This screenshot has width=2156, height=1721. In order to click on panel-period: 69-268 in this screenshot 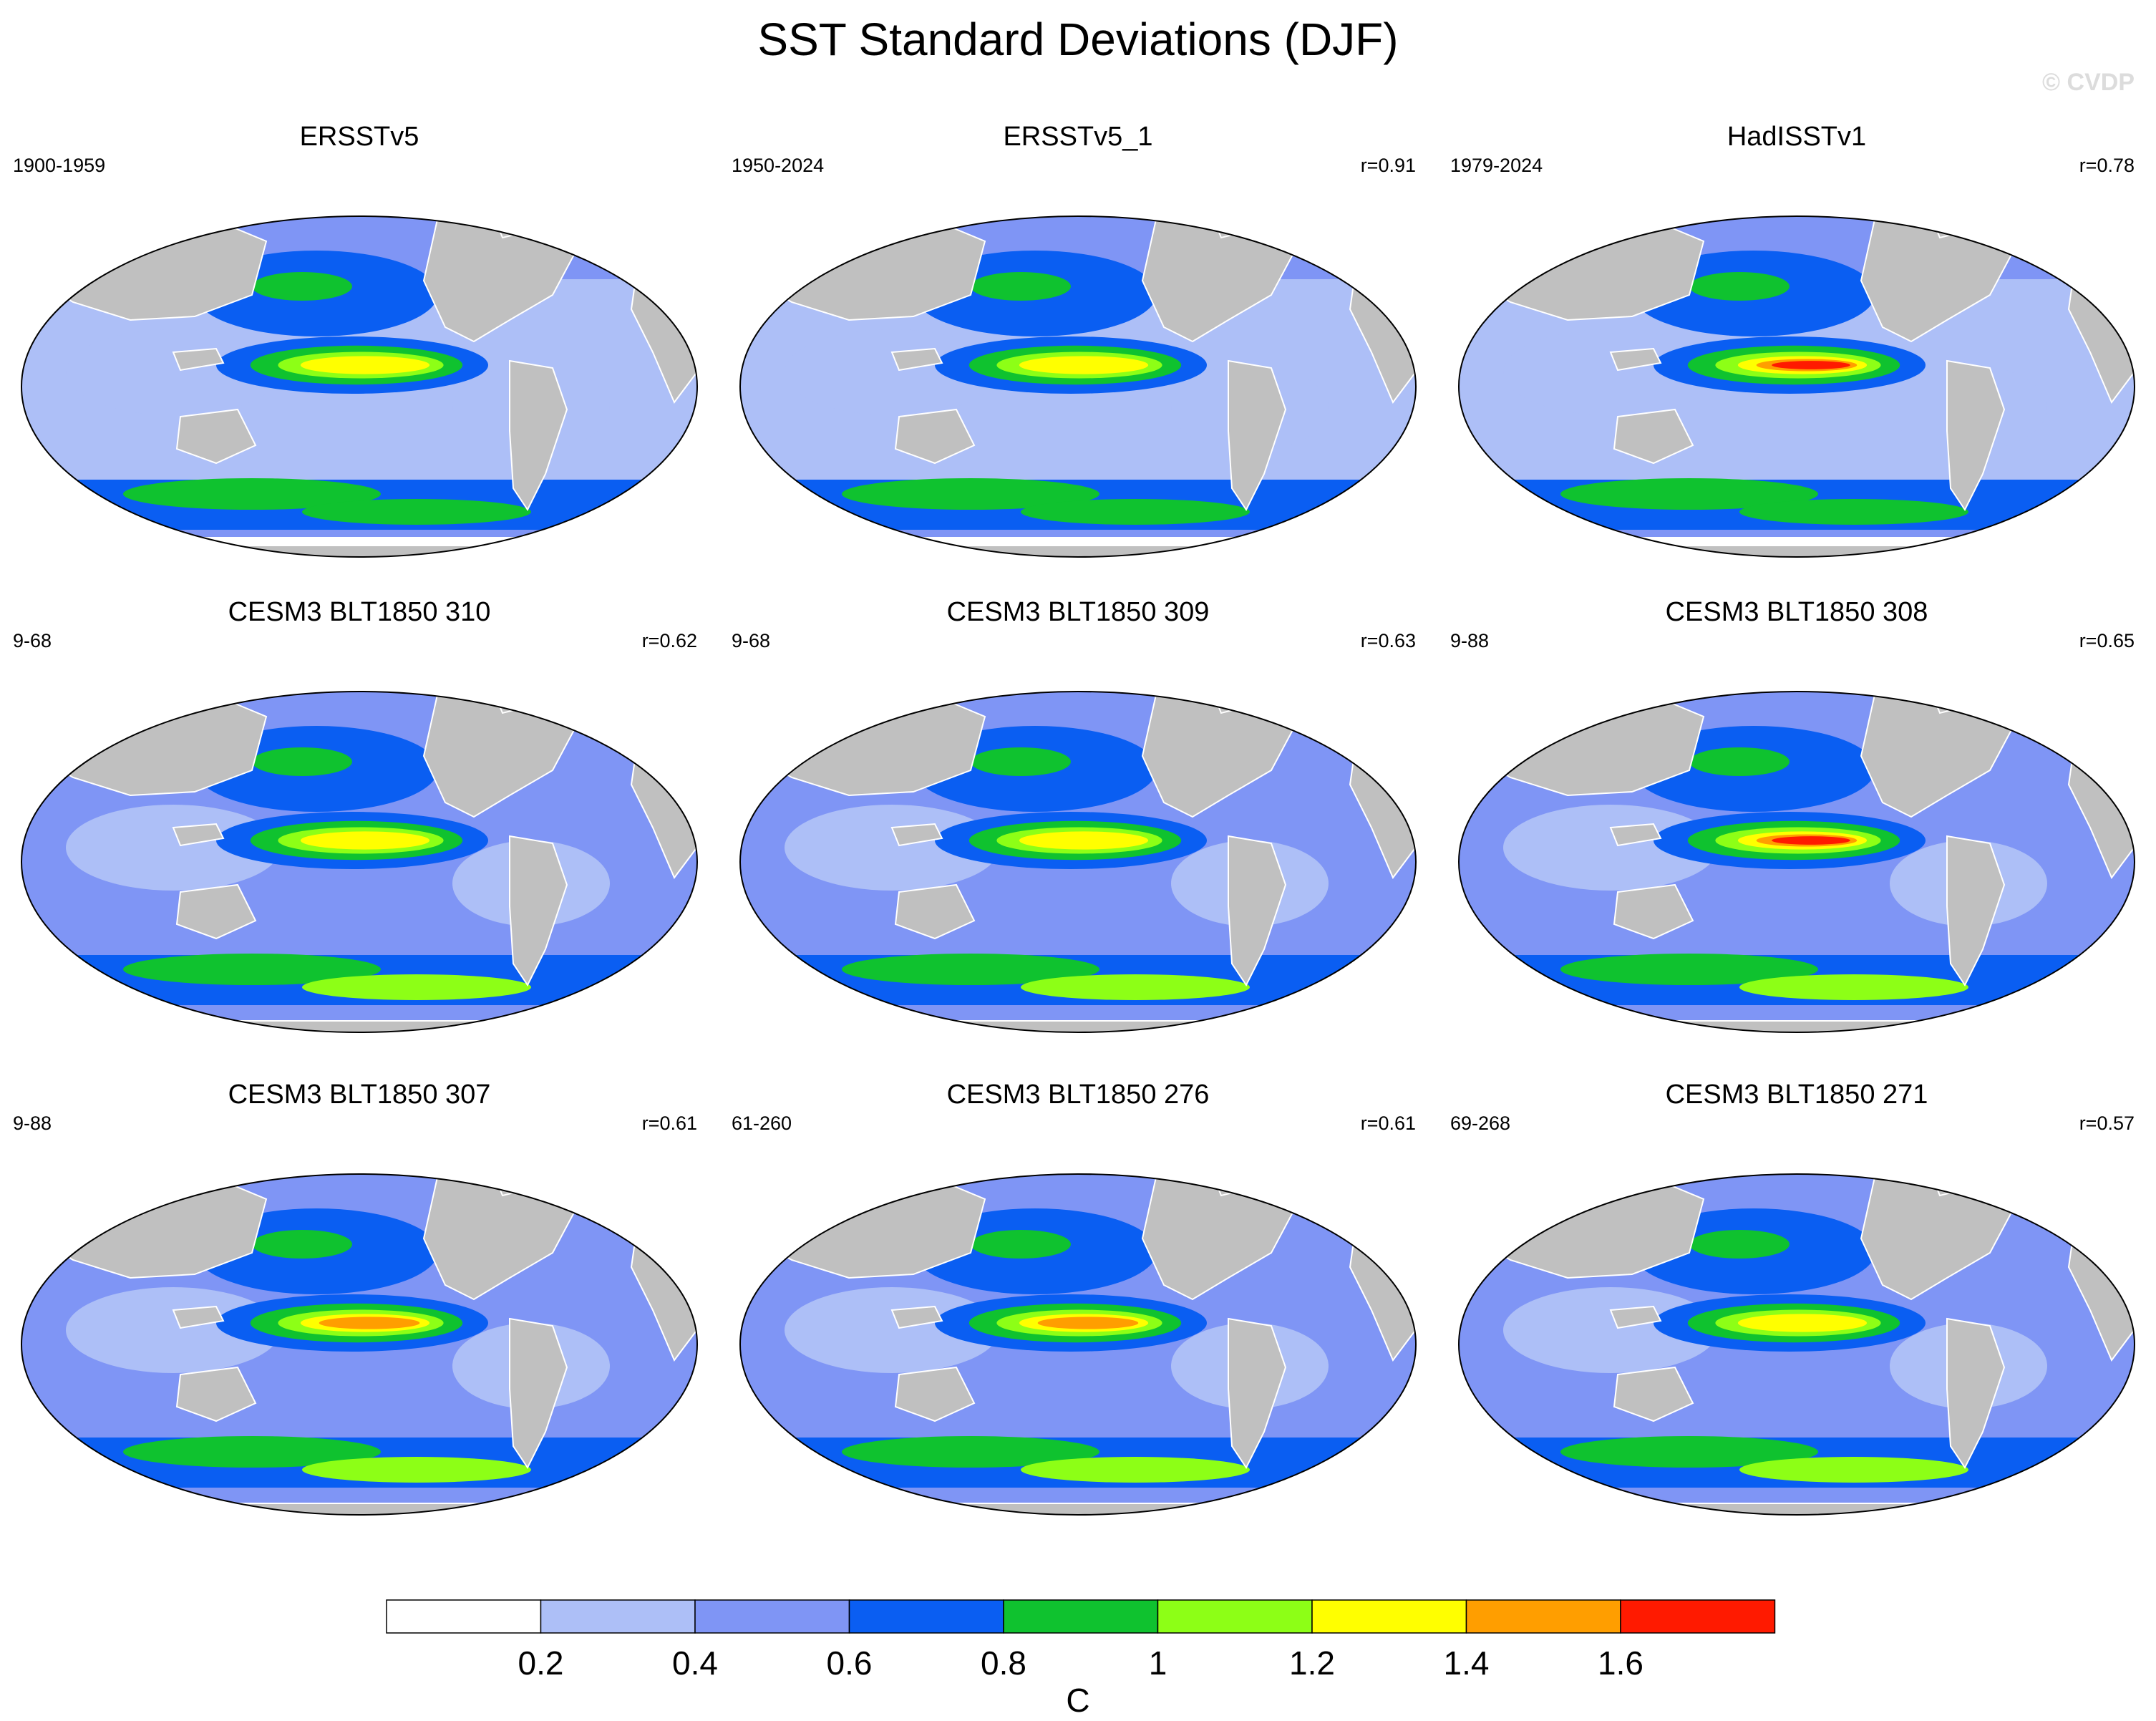, I will do `click(1480, 1123)`.